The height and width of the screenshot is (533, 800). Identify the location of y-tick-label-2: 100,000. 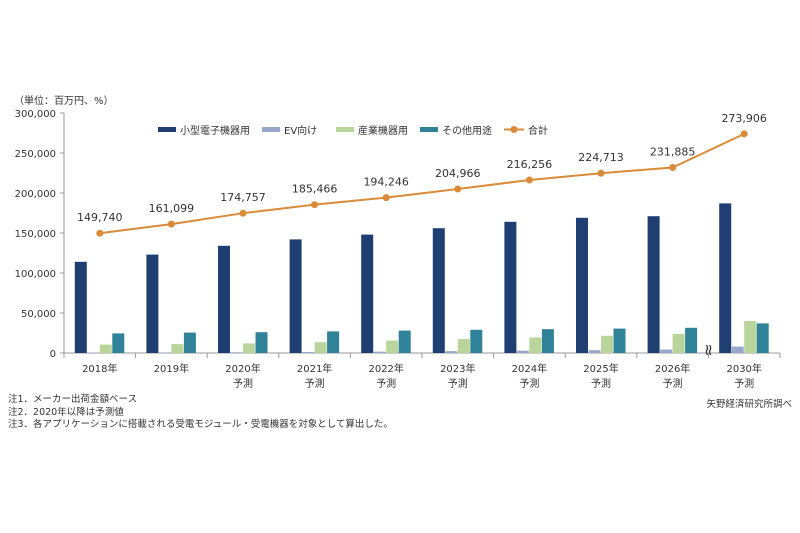
(35, 274).